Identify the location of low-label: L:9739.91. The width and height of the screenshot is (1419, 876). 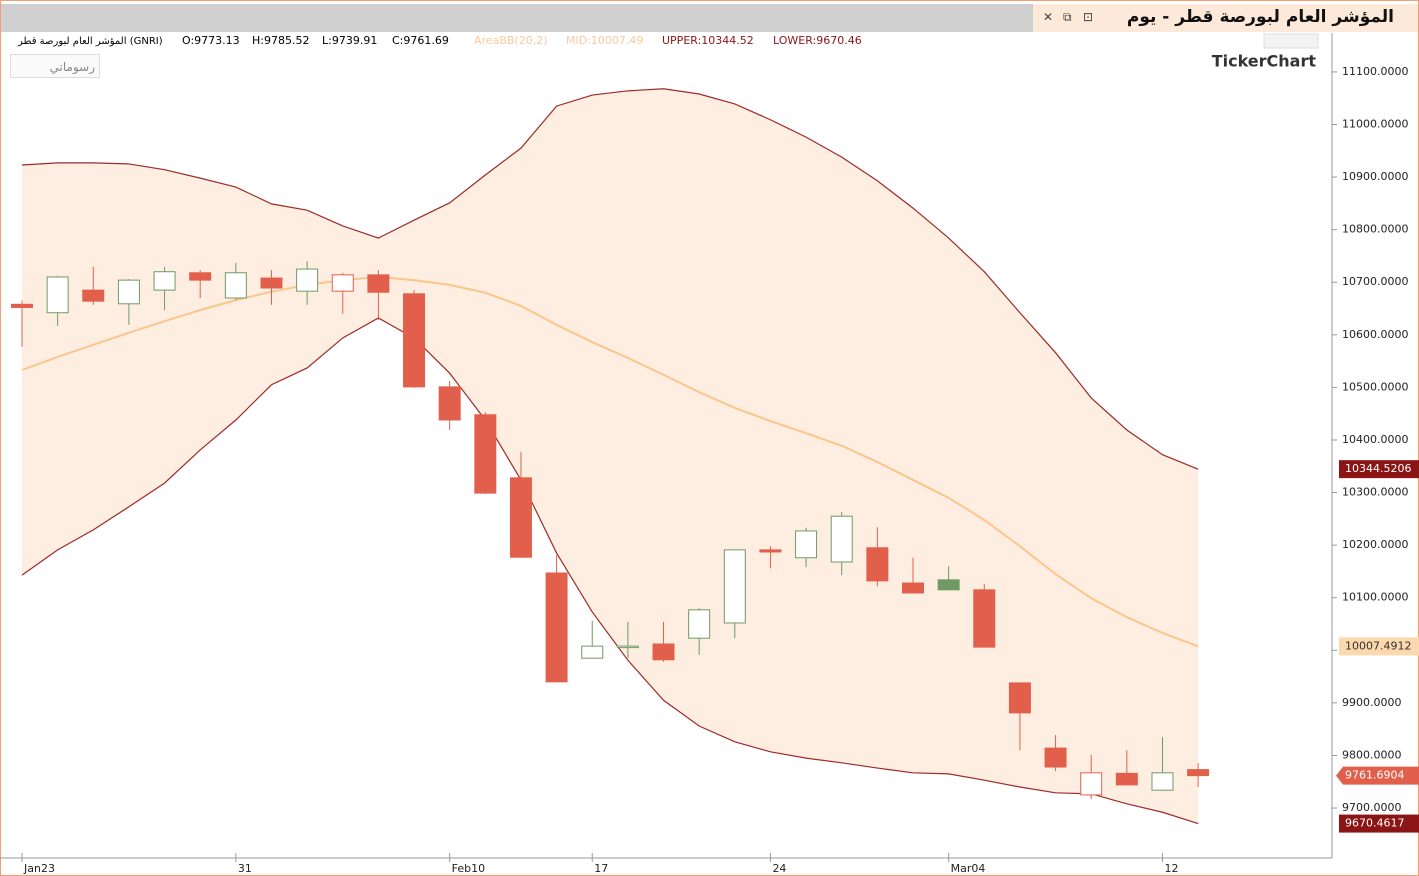
(349, 40).